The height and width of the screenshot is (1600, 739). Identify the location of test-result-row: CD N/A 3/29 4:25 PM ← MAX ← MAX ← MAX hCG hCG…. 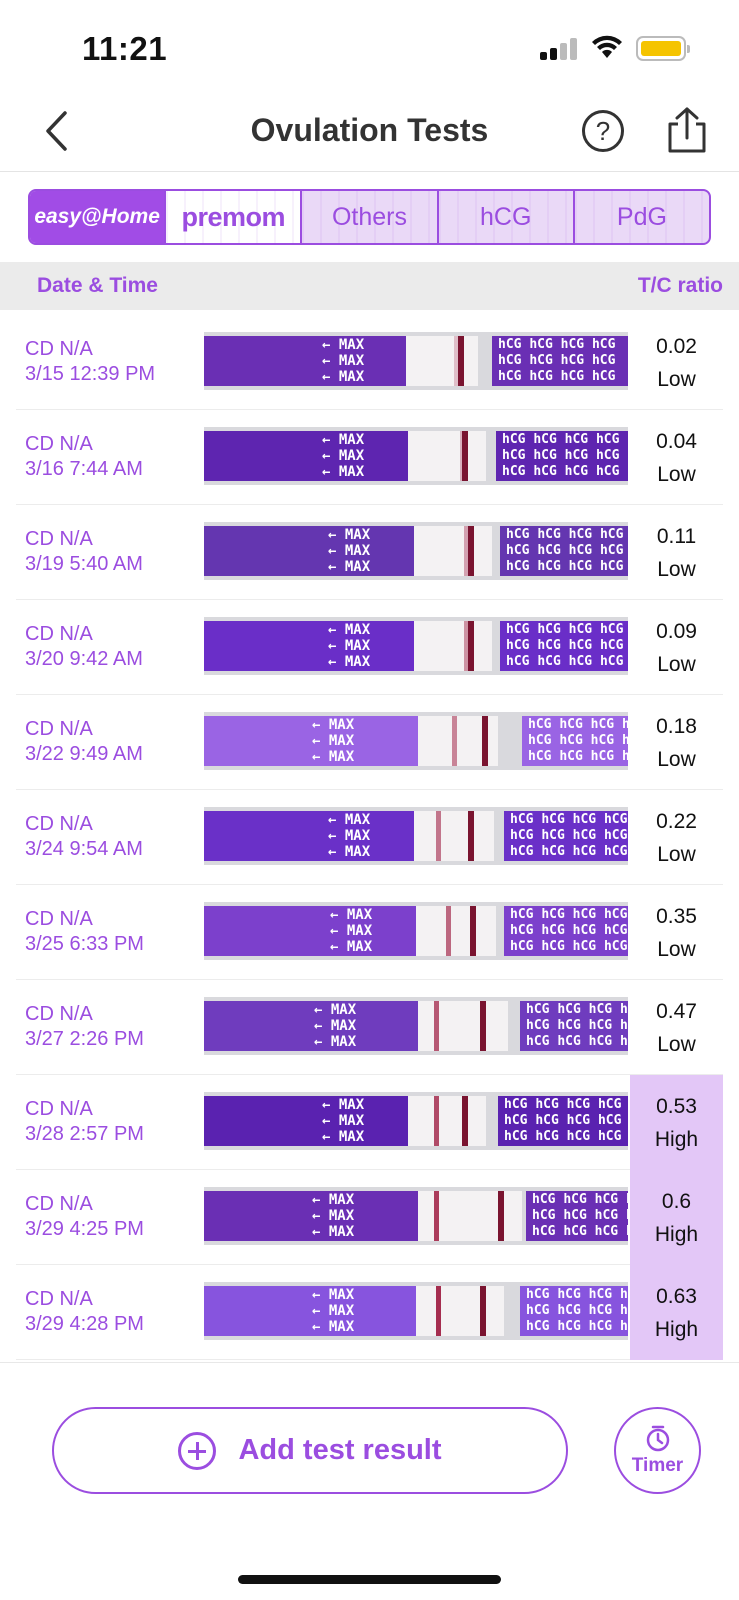
(369, 1217).